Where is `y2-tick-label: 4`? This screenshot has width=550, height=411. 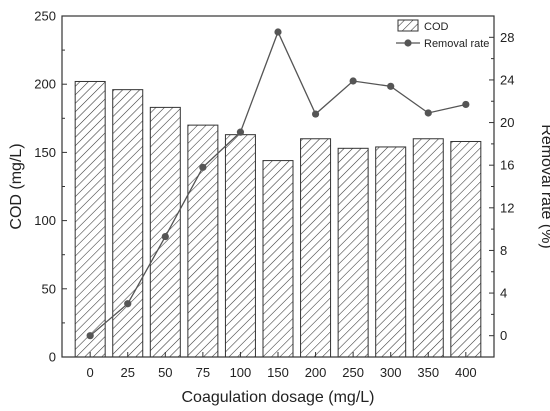
y2-tick-label: 4 is located at coordinates (503, 293).